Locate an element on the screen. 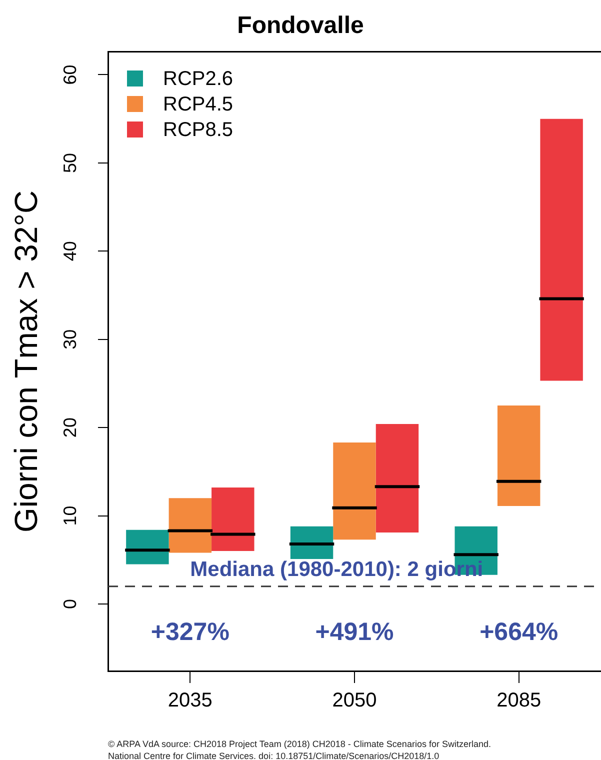 The image size is (601, 760). legend-label: RCP8.5 is located at coordinates (198, 130).